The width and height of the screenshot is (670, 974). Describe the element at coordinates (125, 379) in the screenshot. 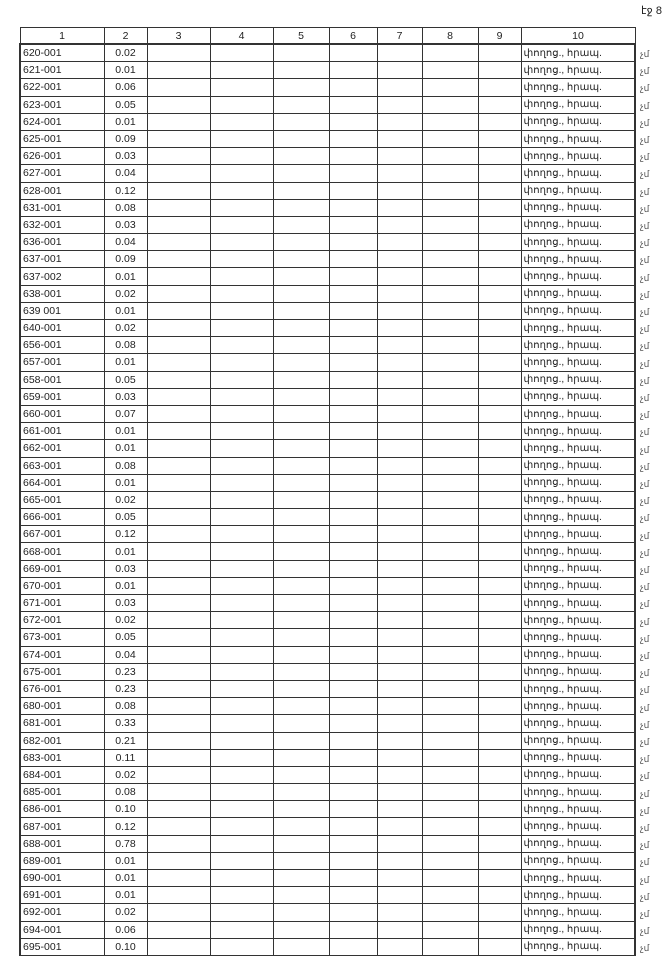

I see `area-value: 0.05` at that location.